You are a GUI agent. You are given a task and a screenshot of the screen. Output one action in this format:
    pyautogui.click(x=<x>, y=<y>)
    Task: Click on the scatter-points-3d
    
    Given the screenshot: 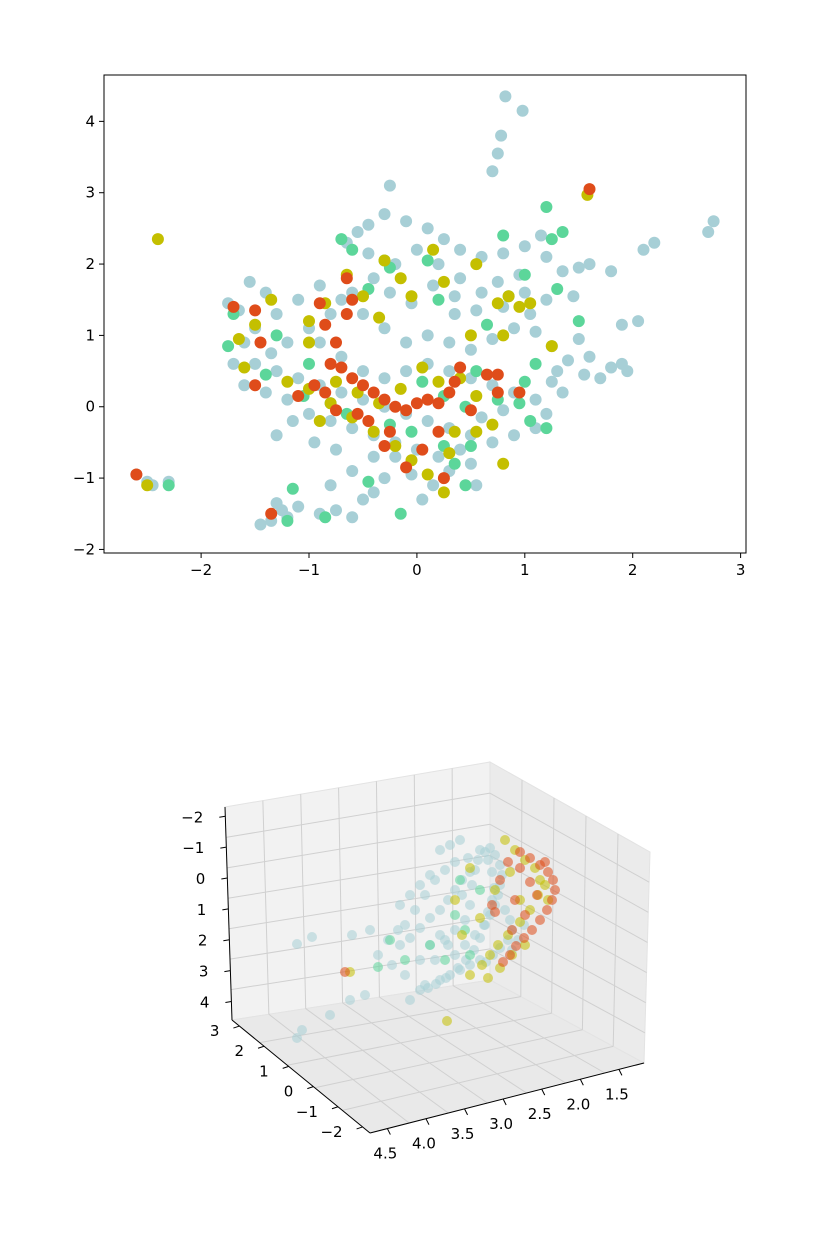 What is the action you would take?
    pyautogui.click(x=426, y=939)
    